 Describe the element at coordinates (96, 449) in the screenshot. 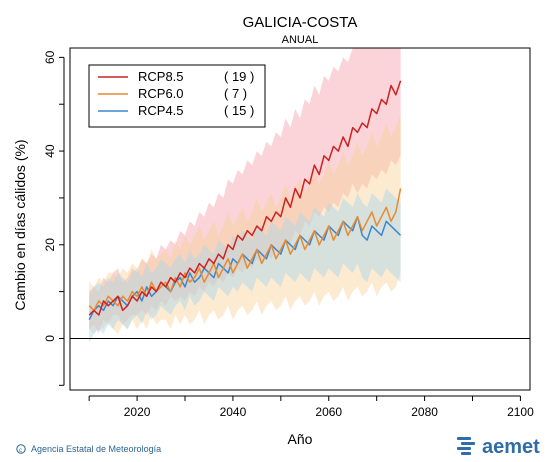

I see `credit-text: Agencia Estatal de Meteorología` at that location.